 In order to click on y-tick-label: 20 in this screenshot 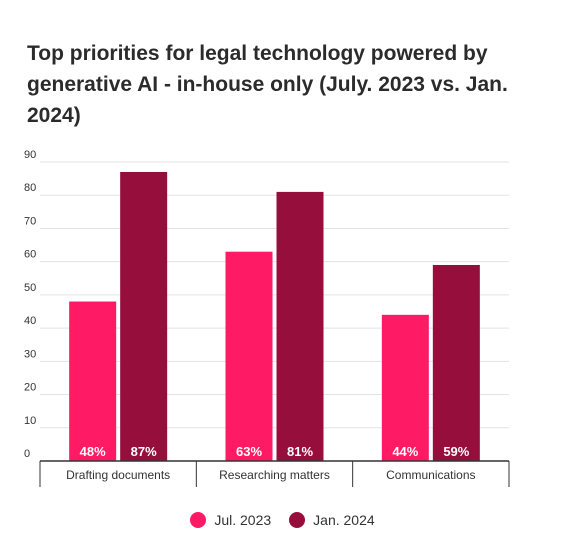, I will do `click(30, 388)`.